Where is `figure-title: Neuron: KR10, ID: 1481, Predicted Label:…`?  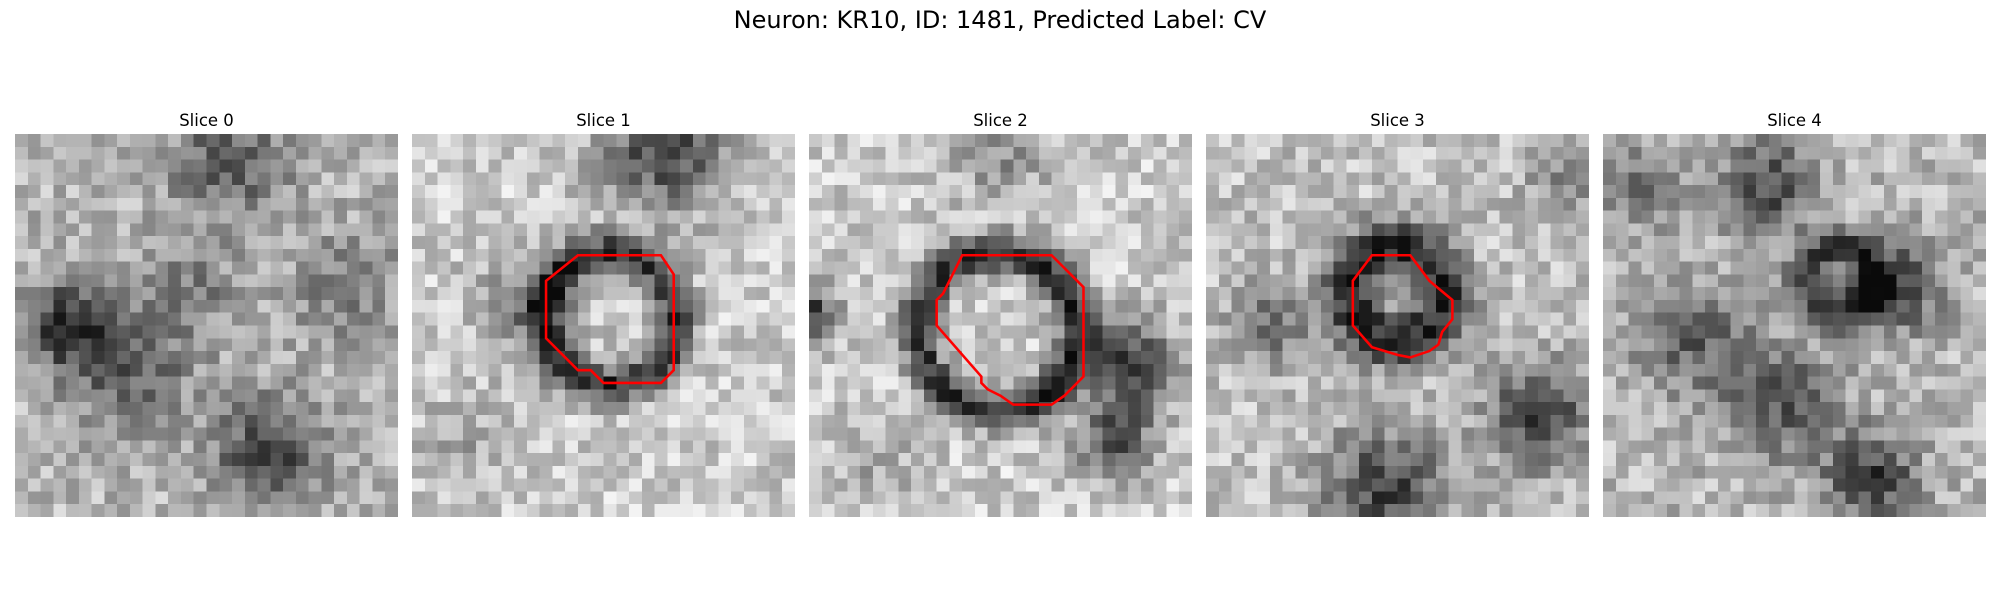 figure-title: Neuron: KR10, ID: 1481, Predicted Label:… is located at coordinates (1000, 20).